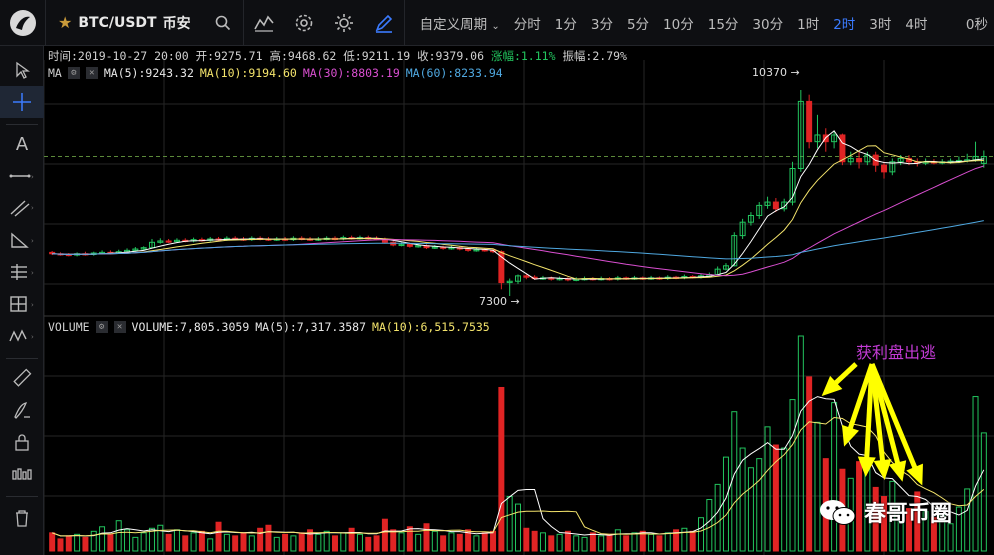 This screenshot has height=555, width=994. I want to click on period-button: 5分, so click(638, 24).